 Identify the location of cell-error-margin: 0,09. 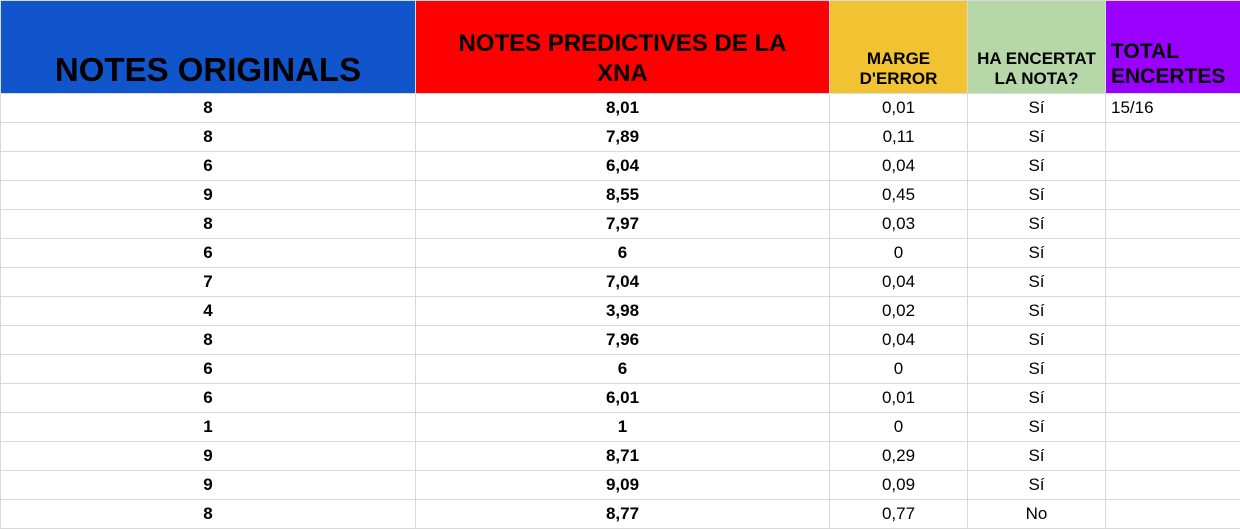
(899, 485).